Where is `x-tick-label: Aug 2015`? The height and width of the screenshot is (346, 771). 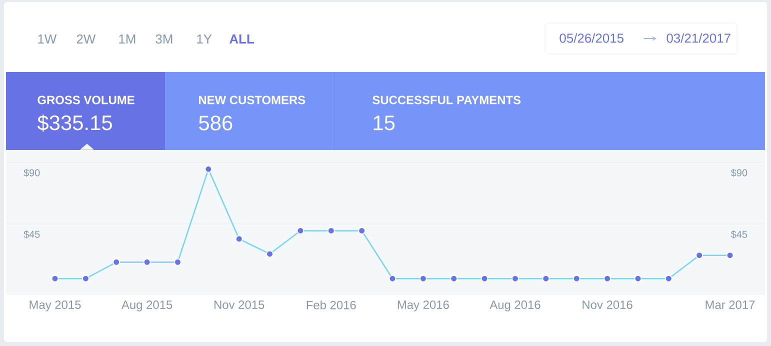 x-tick-label: Aug 2015 is located at coordinates (146, 306).